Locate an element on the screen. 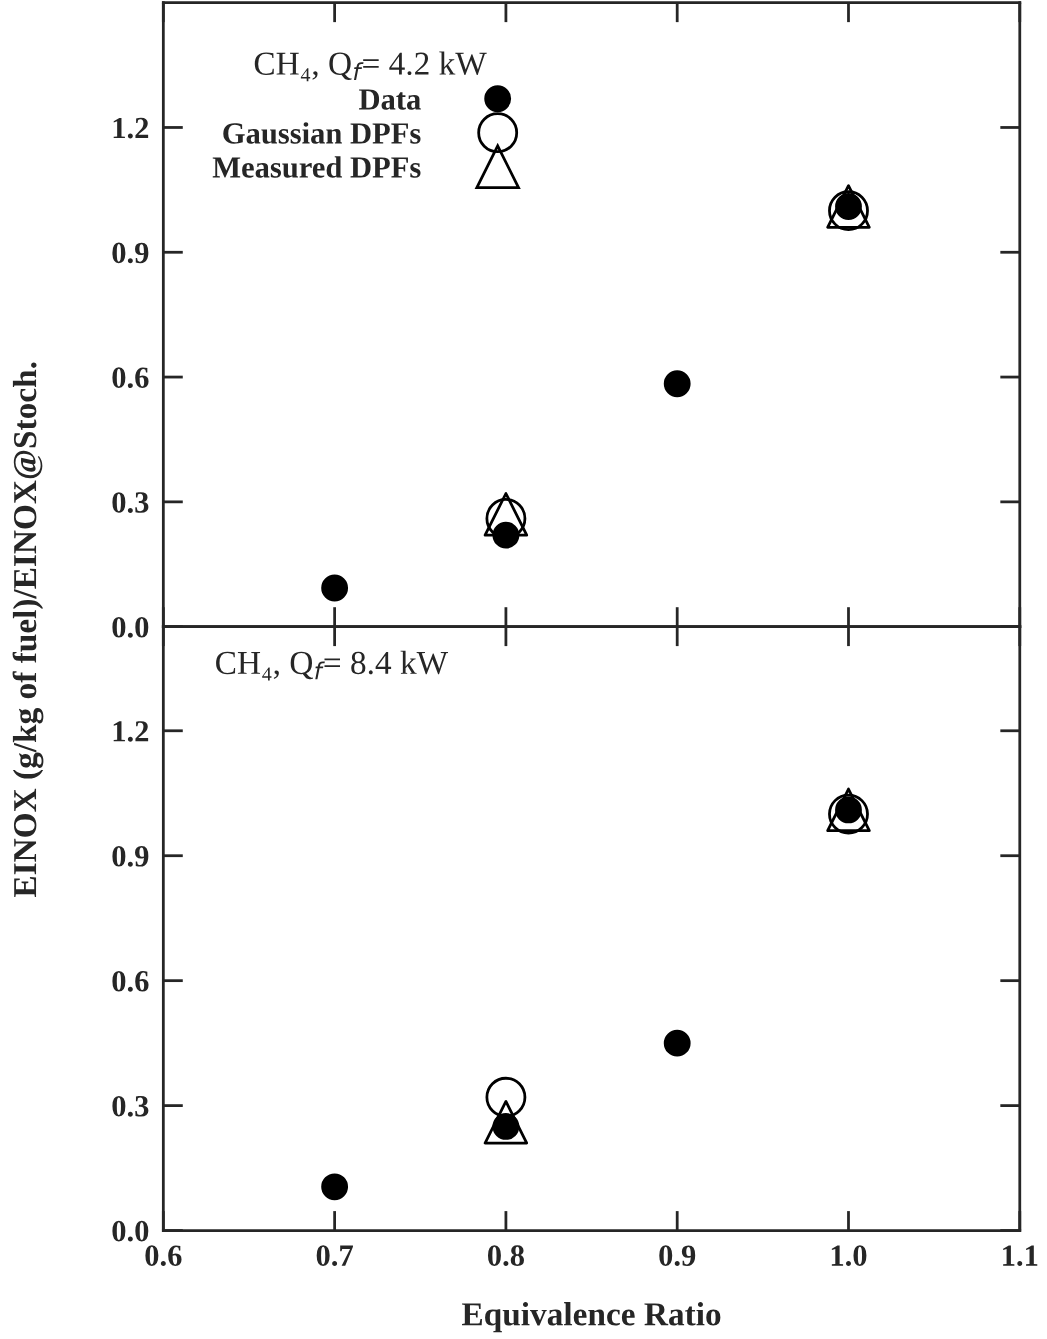 Image resolution: width=1047 pixels, height=1339 pixels. legend-label: Gaussian DPFs is located at coordinates (322, 133).